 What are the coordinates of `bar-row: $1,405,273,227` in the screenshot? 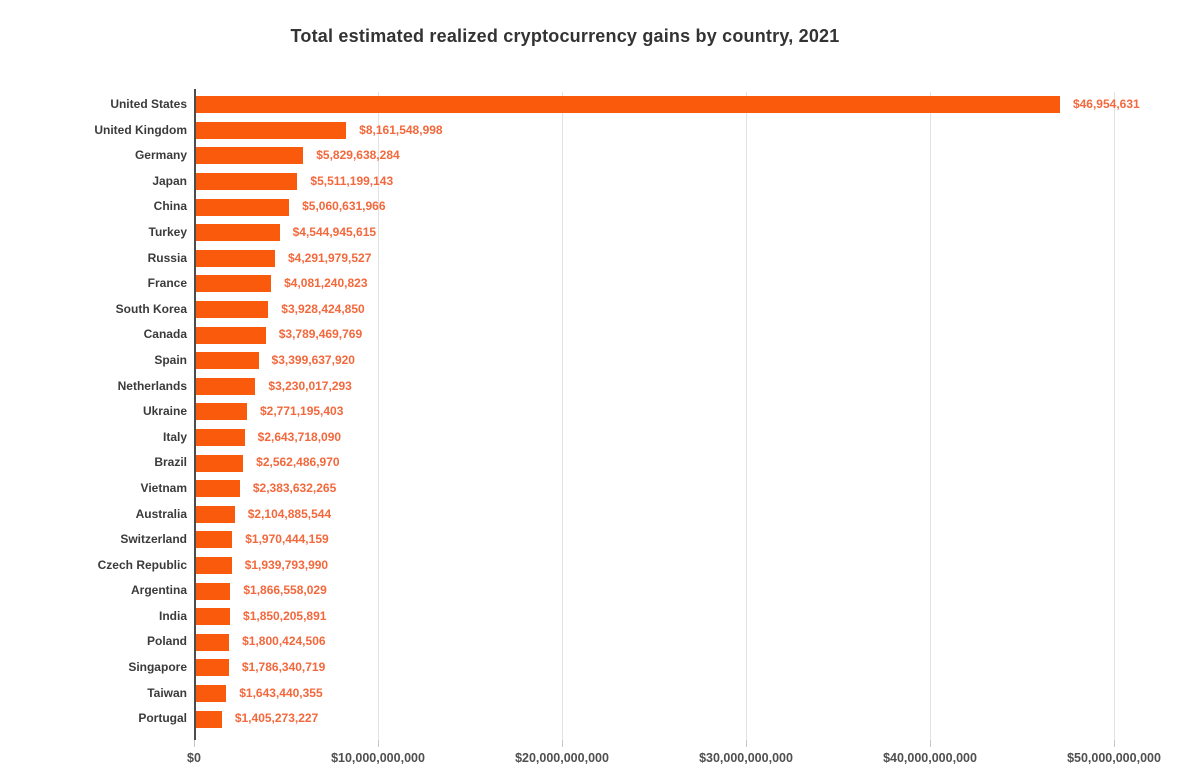 It's located at (670, 719).